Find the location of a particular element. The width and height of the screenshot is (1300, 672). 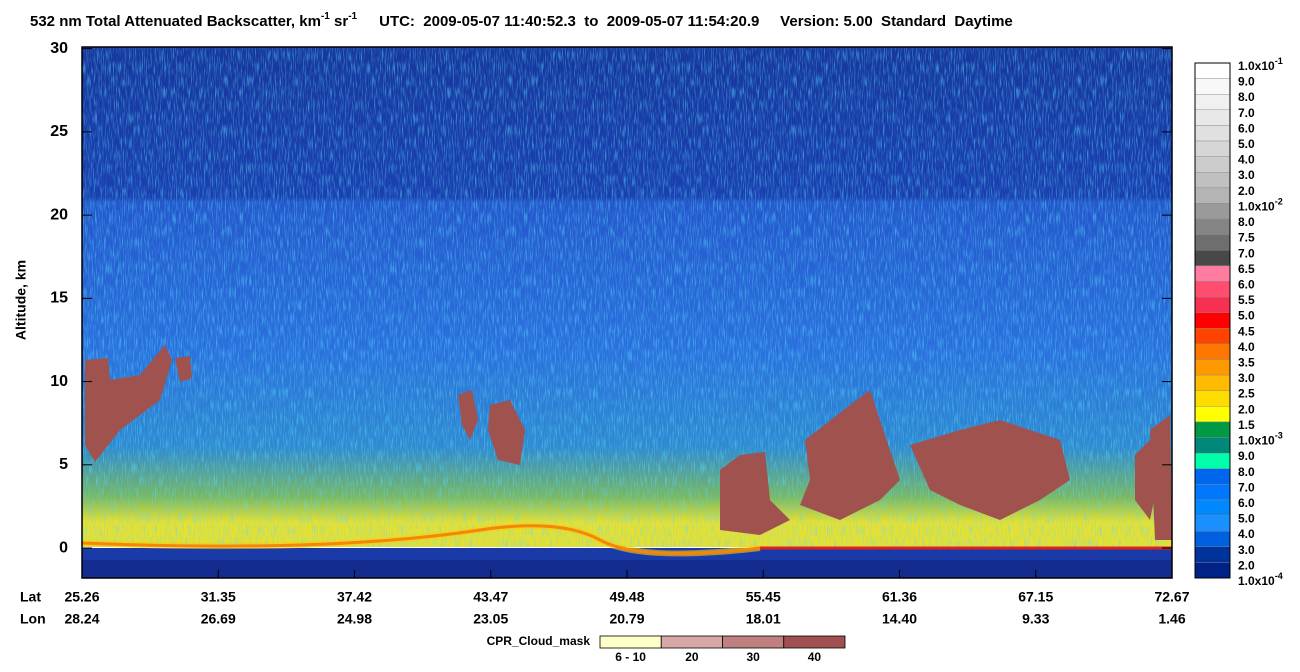

y-tick-label: 15 is located at coordinates (59, 298).